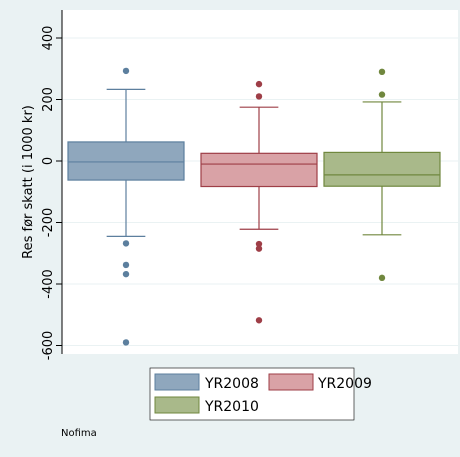 The height and width of the screenshot is (457, 460). Describe the element at coordinates (177, 405) in the screenshot. I see `legend-swatch-yr2010` at that location.